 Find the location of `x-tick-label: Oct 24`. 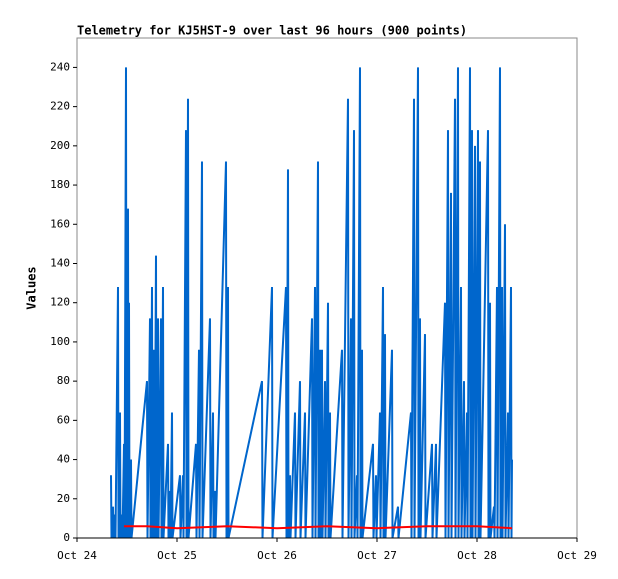

x-tick-label: Oct 24 is located at coordinates (77, 555).